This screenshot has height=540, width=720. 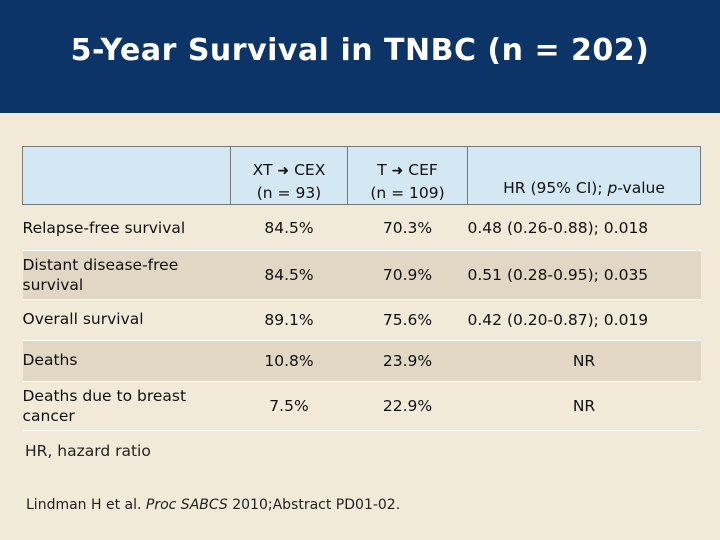 What do you see at coordinates (314, 505) in the screenshot?
I see `citation-rest: 2010;Abstract PD01-02.` at bounding box center [314, 505].